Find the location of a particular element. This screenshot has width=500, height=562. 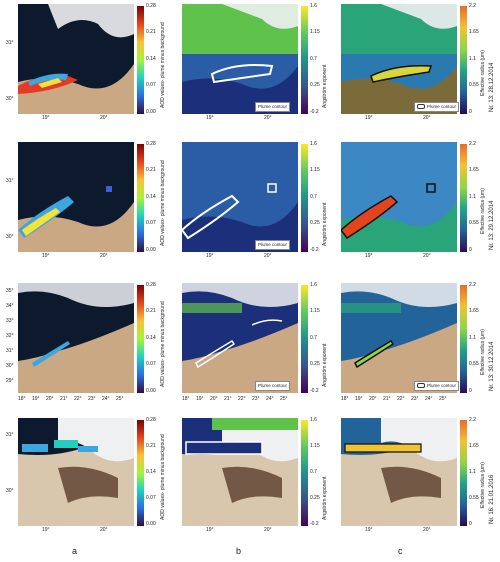

row3-aod-colorbar is located at coordinates (140, 339).